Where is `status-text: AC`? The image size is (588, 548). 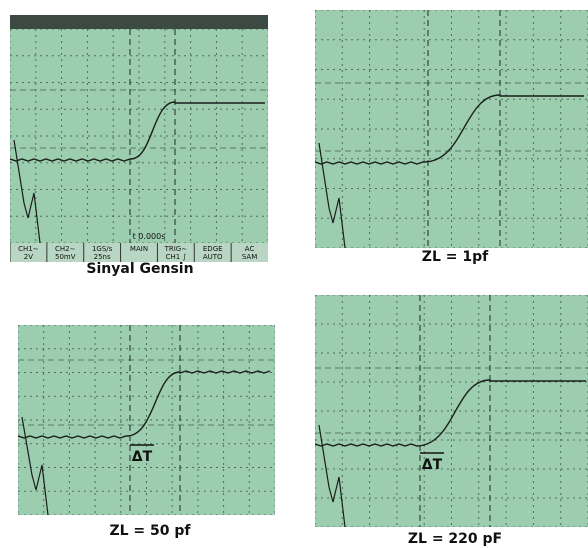 status-text: AC is located at coordinates (250, 249).